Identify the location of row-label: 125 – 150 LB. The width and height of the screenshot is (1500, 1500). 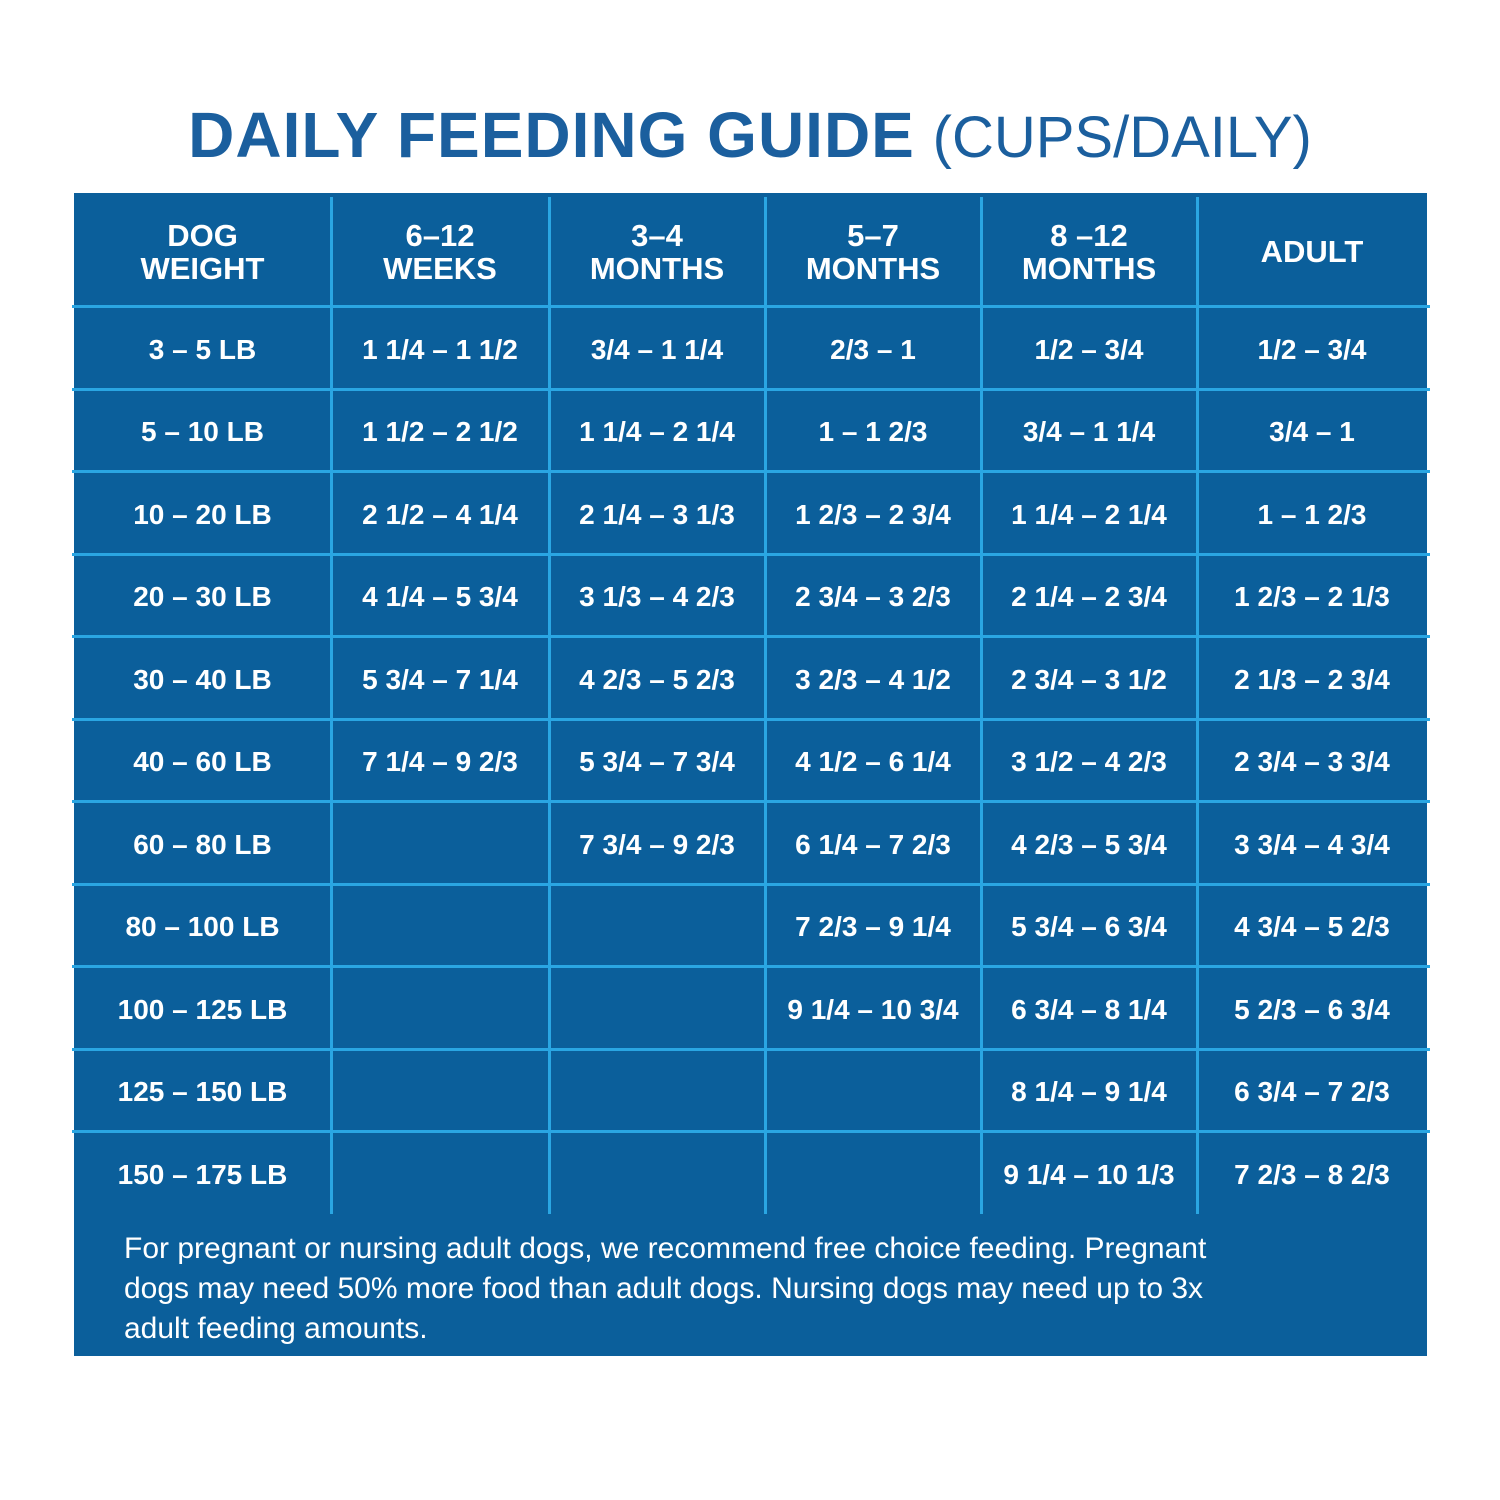
(202, 1092).